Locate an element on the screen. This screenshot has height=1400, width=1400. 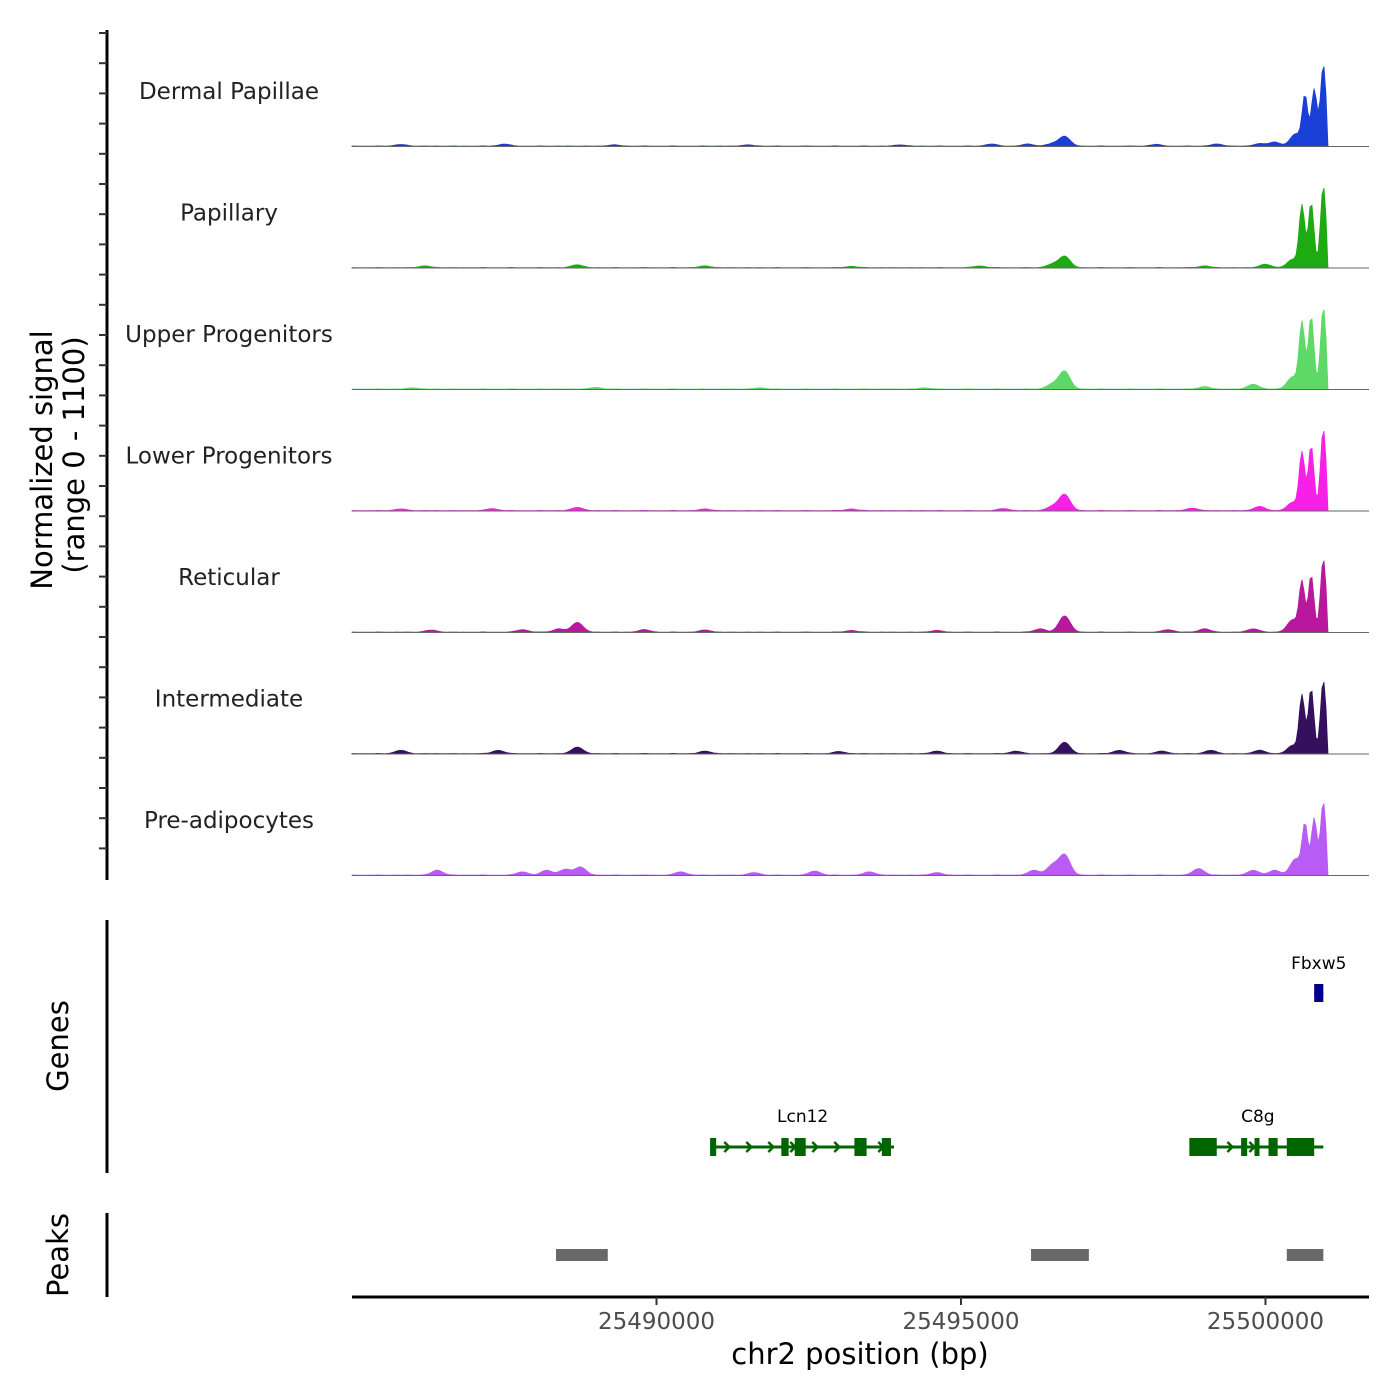
track-label: Pre-adipocytes is located at coordinates (229, 821).